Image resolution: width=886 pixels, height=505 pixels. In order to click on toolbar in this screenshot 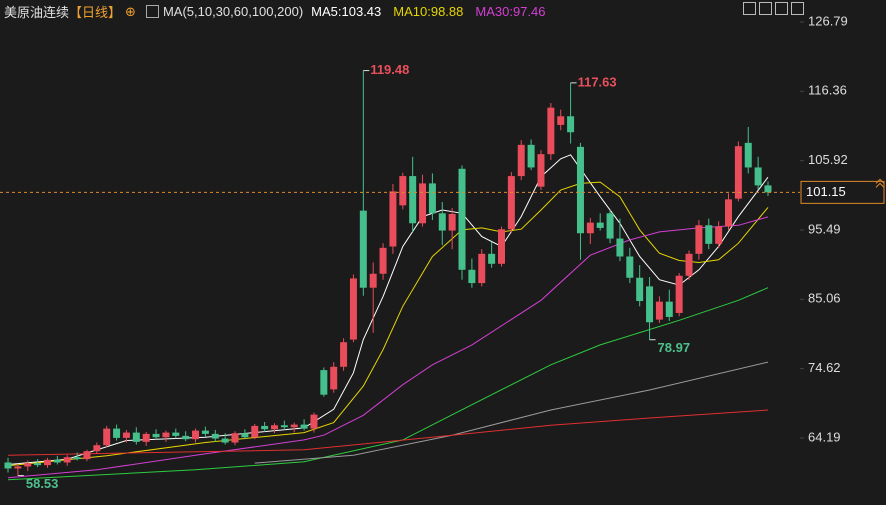, I will do `click(773, 8)`.